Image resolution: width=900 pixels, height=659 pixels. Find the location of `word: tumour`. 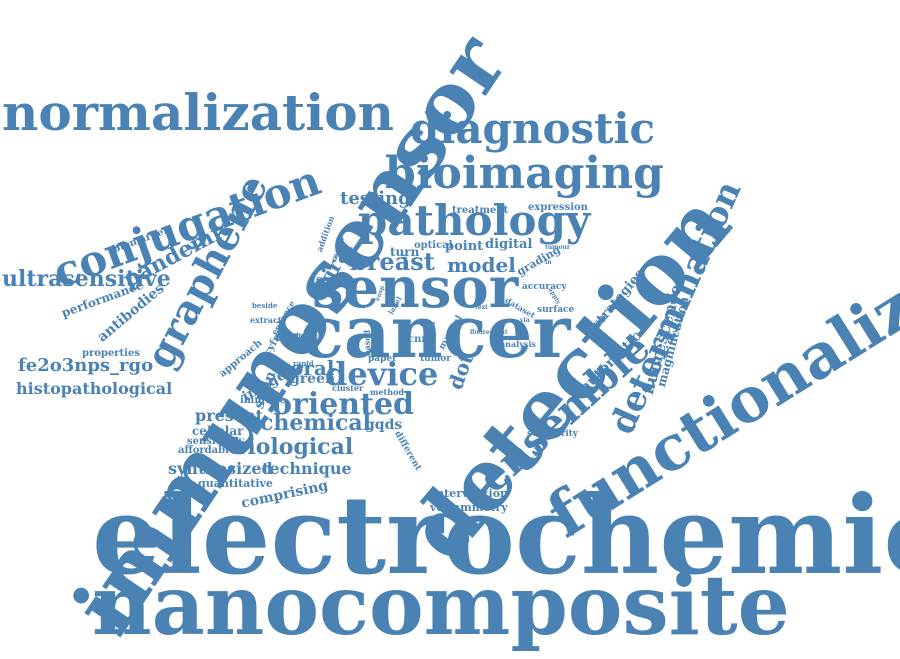

word: tumour is located at coordinates (558, 247).